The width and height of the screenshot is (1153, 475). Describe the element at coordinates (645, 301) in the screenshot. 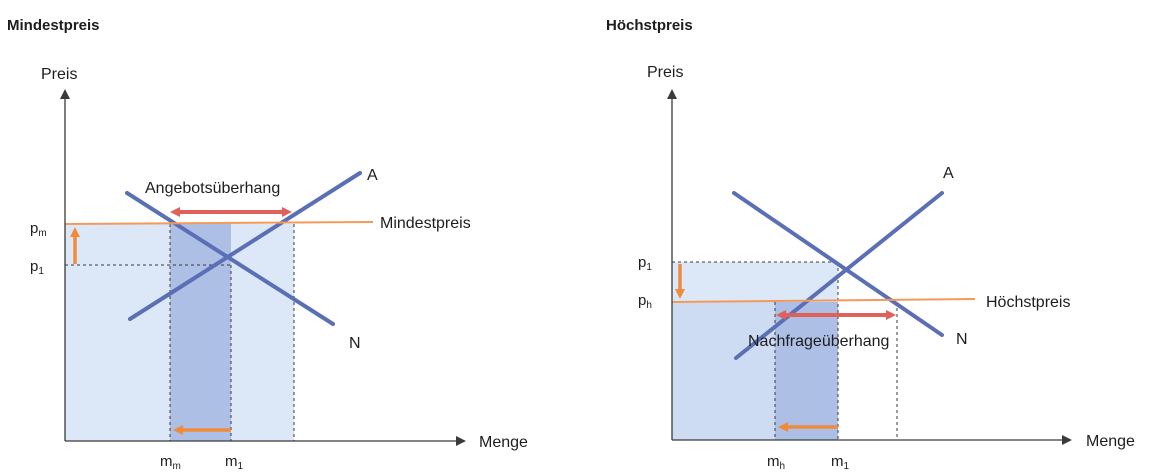

I see `price-tick-ph: ph` at that location.